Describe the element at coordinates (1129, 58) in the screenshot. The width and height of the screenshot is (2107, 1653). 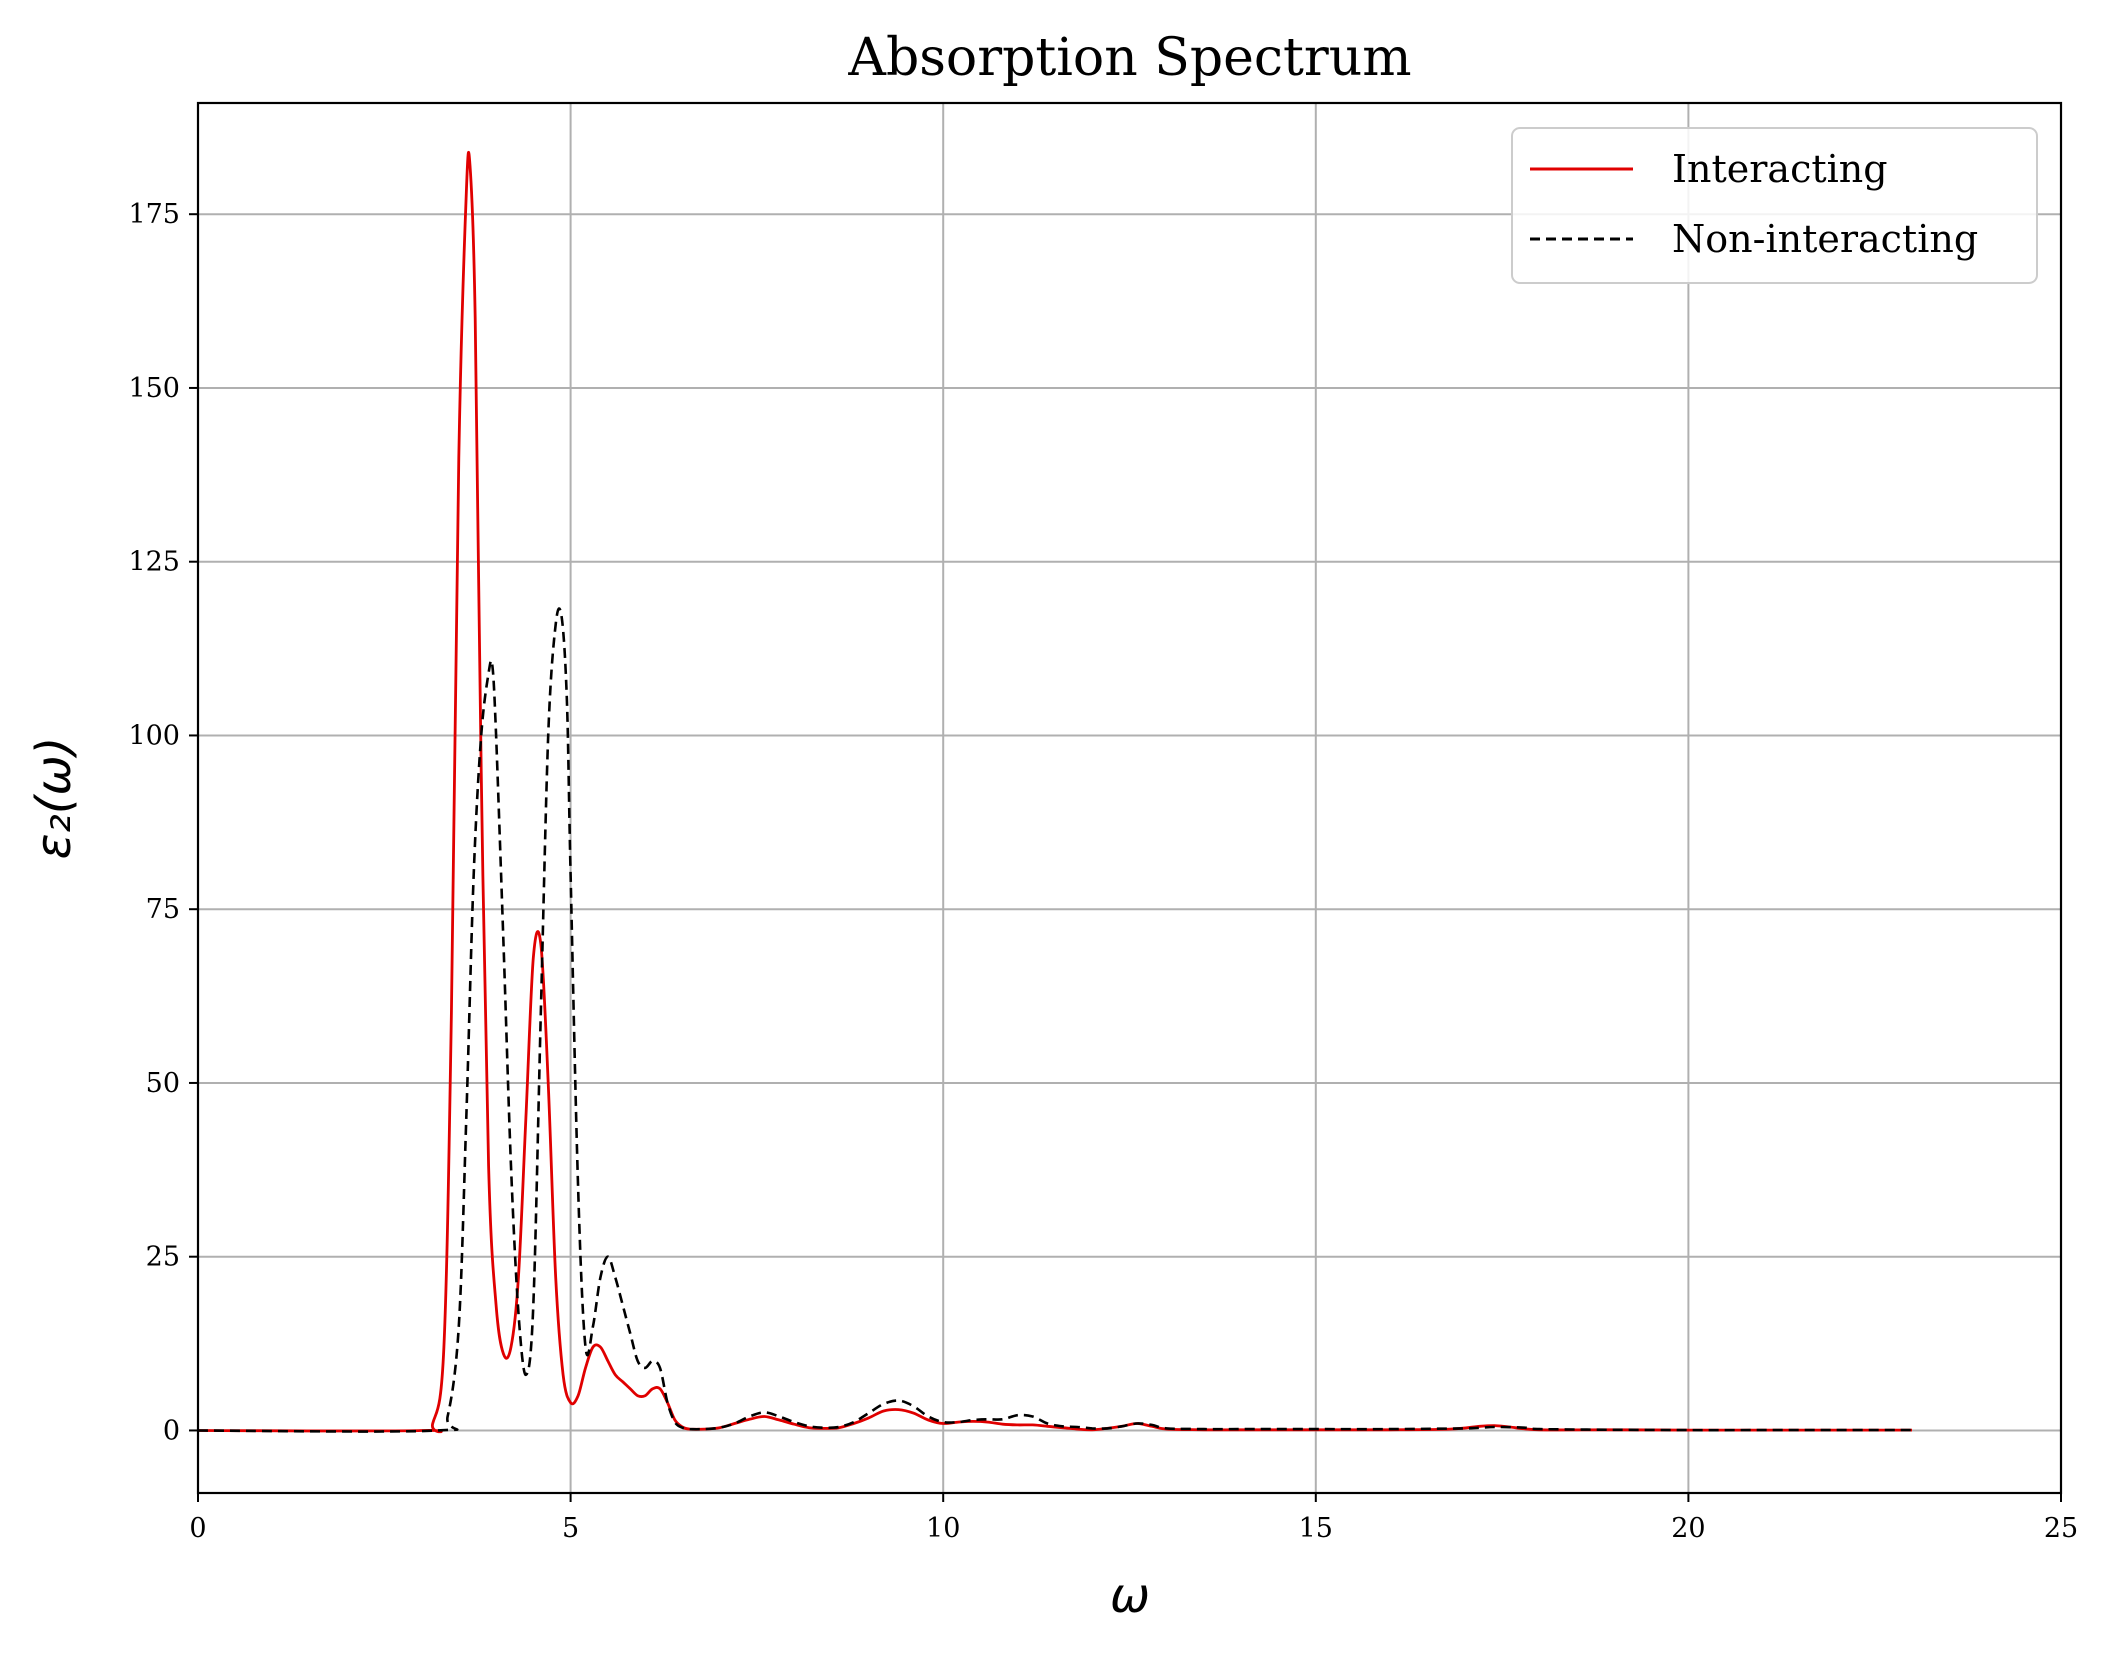
I see `chart-title: Absorption Spectrum` at that location.